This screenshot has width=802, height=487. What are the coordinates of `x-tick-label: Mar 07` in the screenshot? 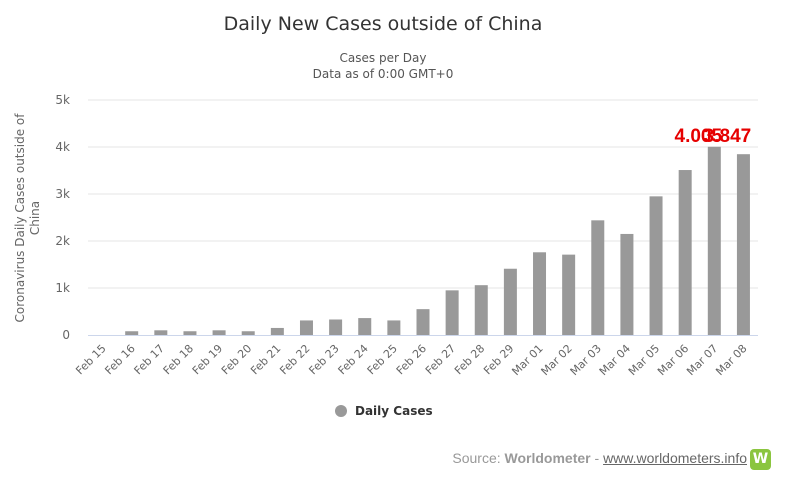 It's located at (702, 360).